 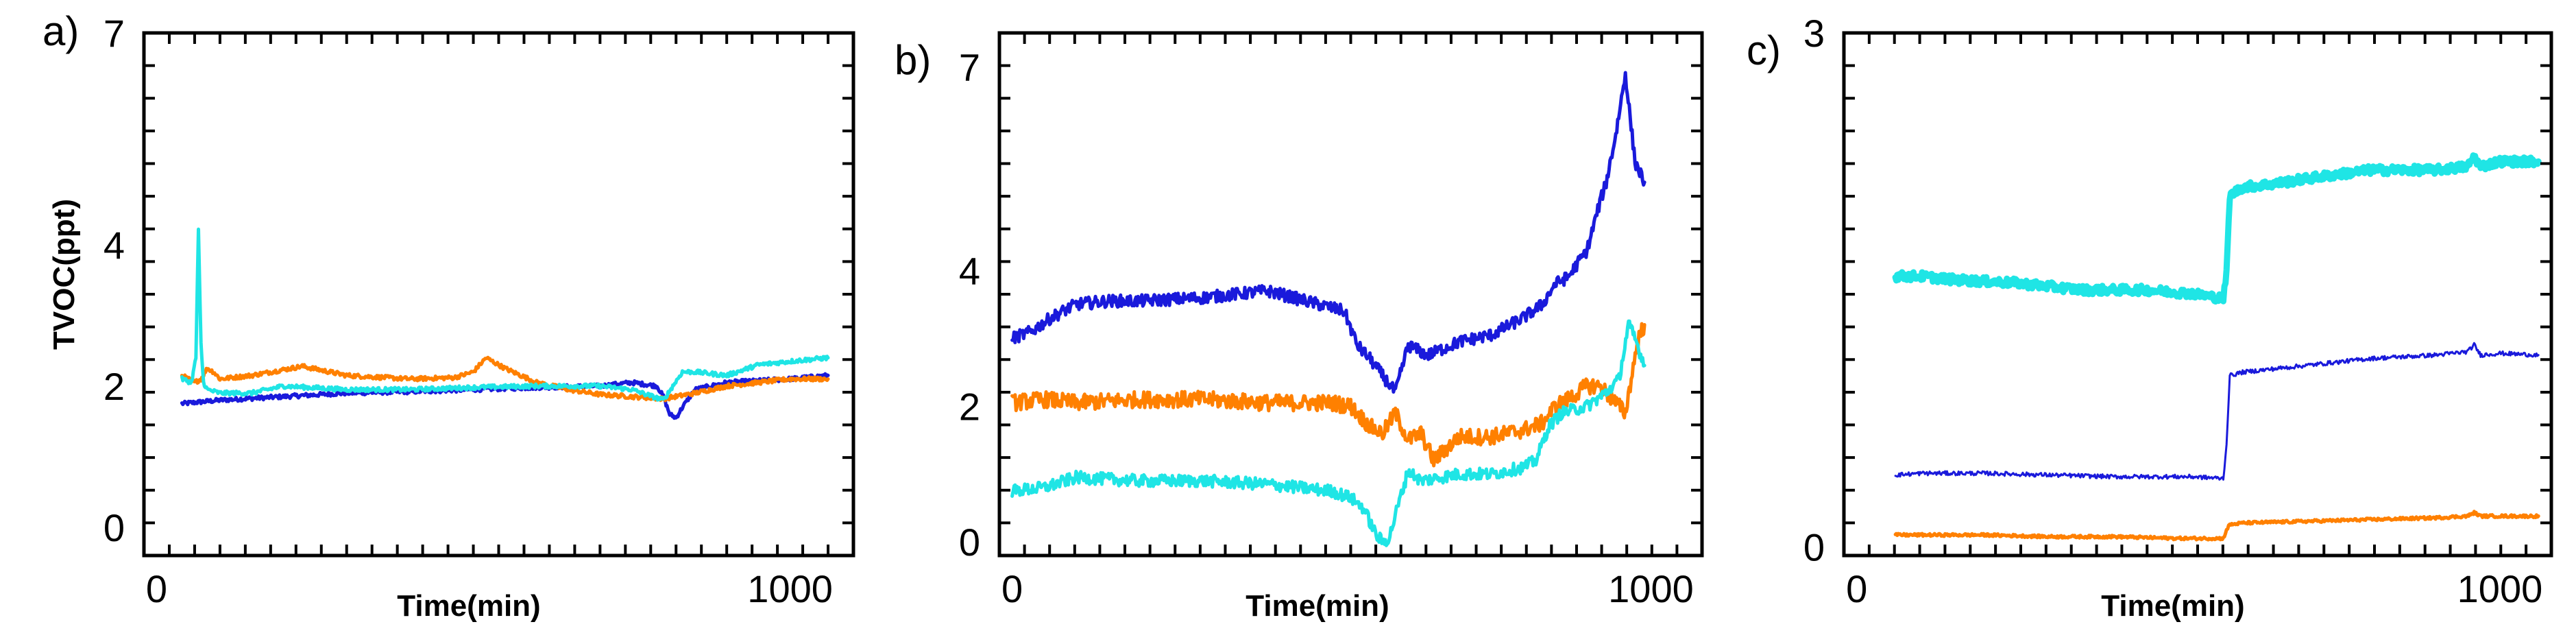 What do you see at coordinates (60, 31) in the screenshot?
I see `panel-a-label: a)` at bounding box center [60, 31].